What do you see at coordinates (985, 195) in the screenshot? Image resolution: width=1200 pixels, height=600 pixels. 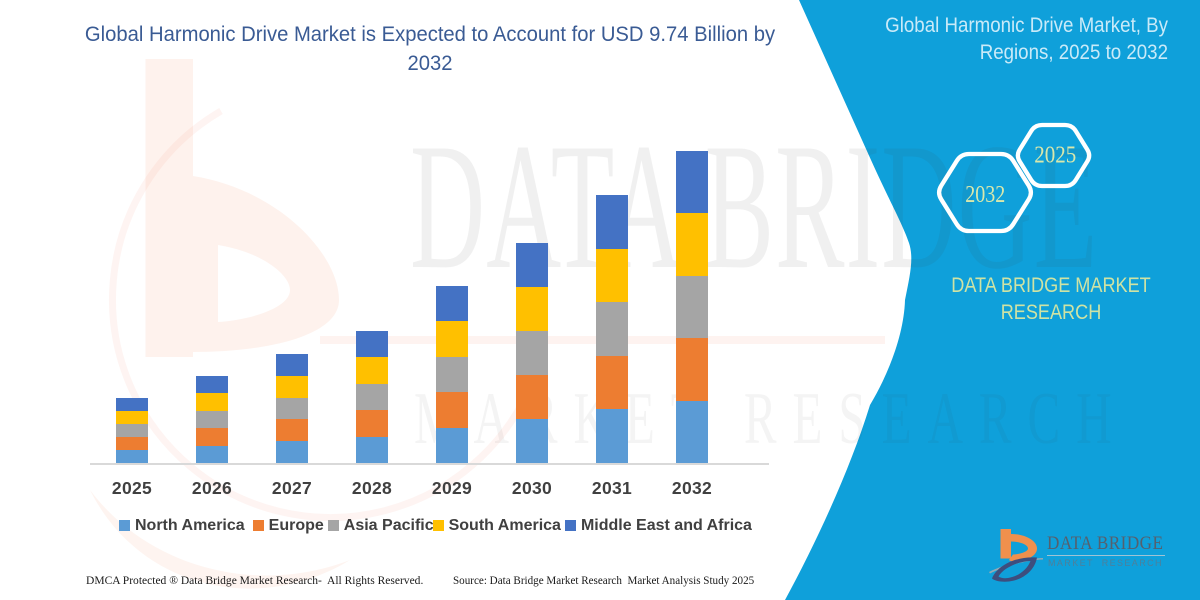 I see `svg-text: 2032` at bounding box center [985, 195].